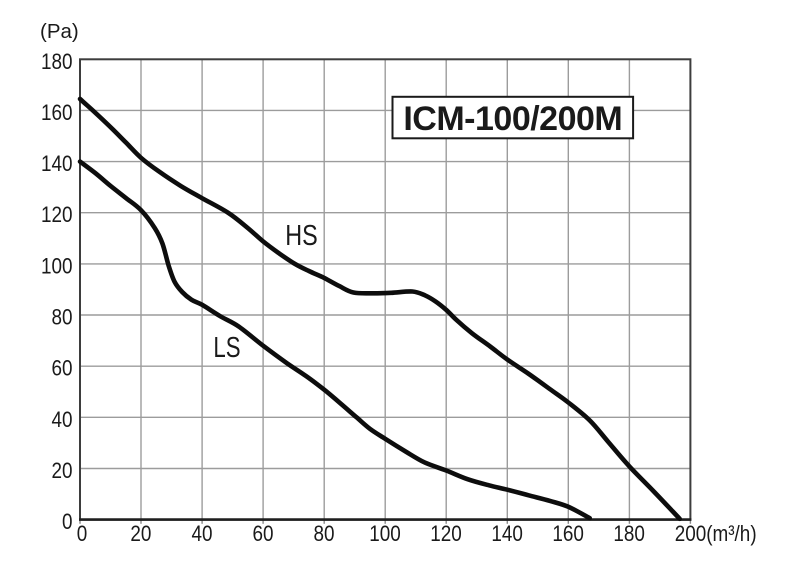  What do you see at coordinates (512, 119) in the screenshot?
I see `svg-text: ICM-100/200M` at bounding box center [512, 119].